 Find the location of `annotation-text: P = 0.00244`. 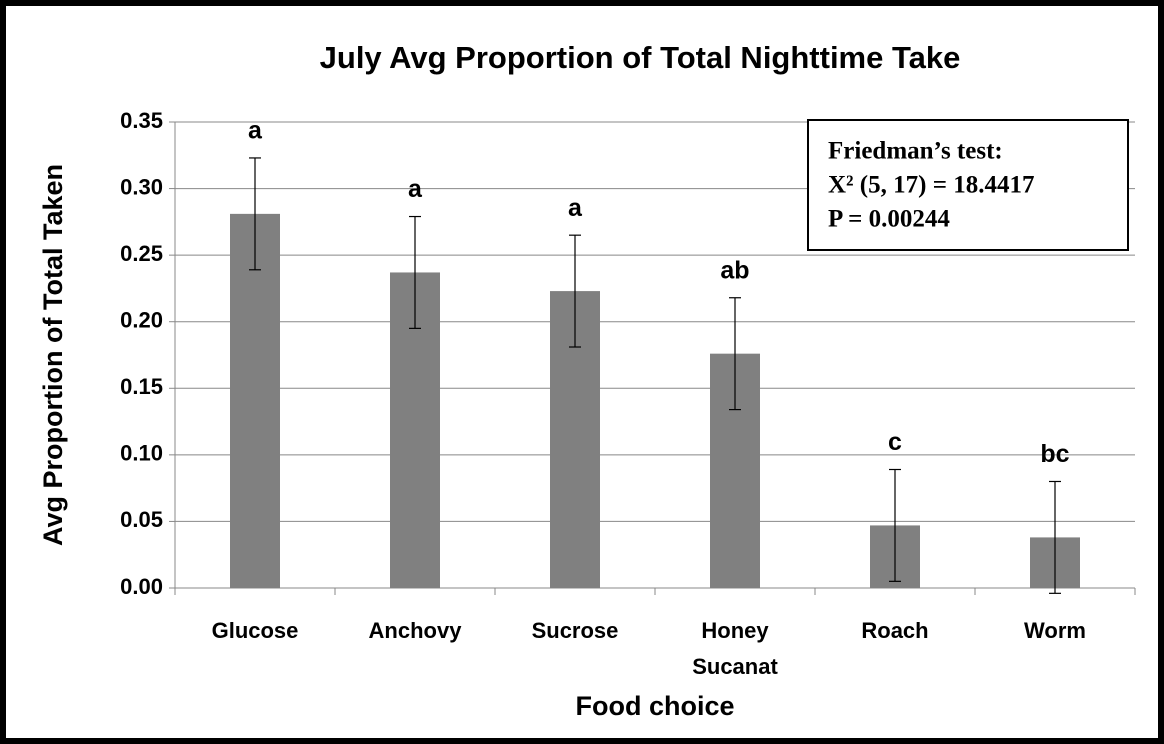

annotation-text: P = 0.00244 is located at coordinates (889, 219).